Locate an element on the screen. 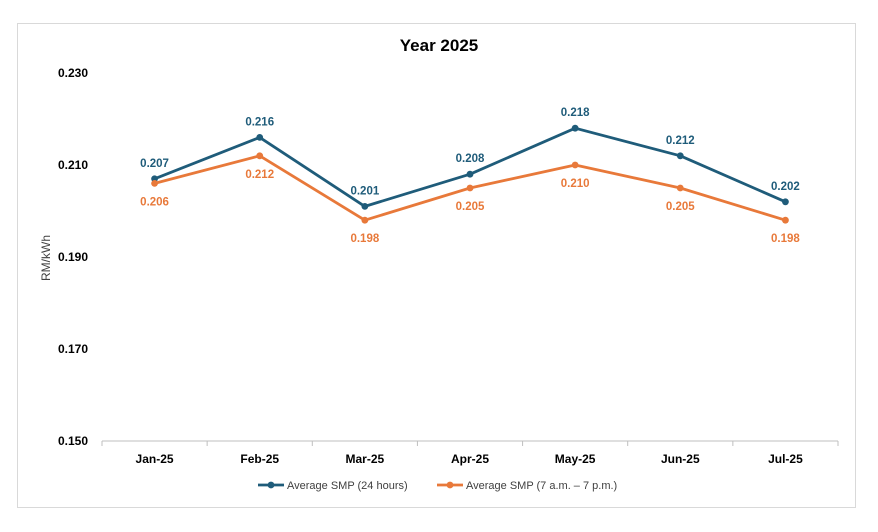  x-tick-label: Jul-25 is located at coordinates (785, 459).